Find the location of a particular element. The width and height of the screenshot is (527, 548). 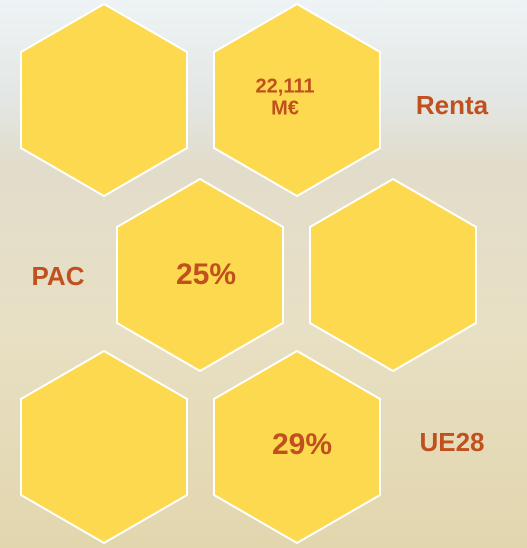

side-label: PAC is located at coordinates (58, 276).